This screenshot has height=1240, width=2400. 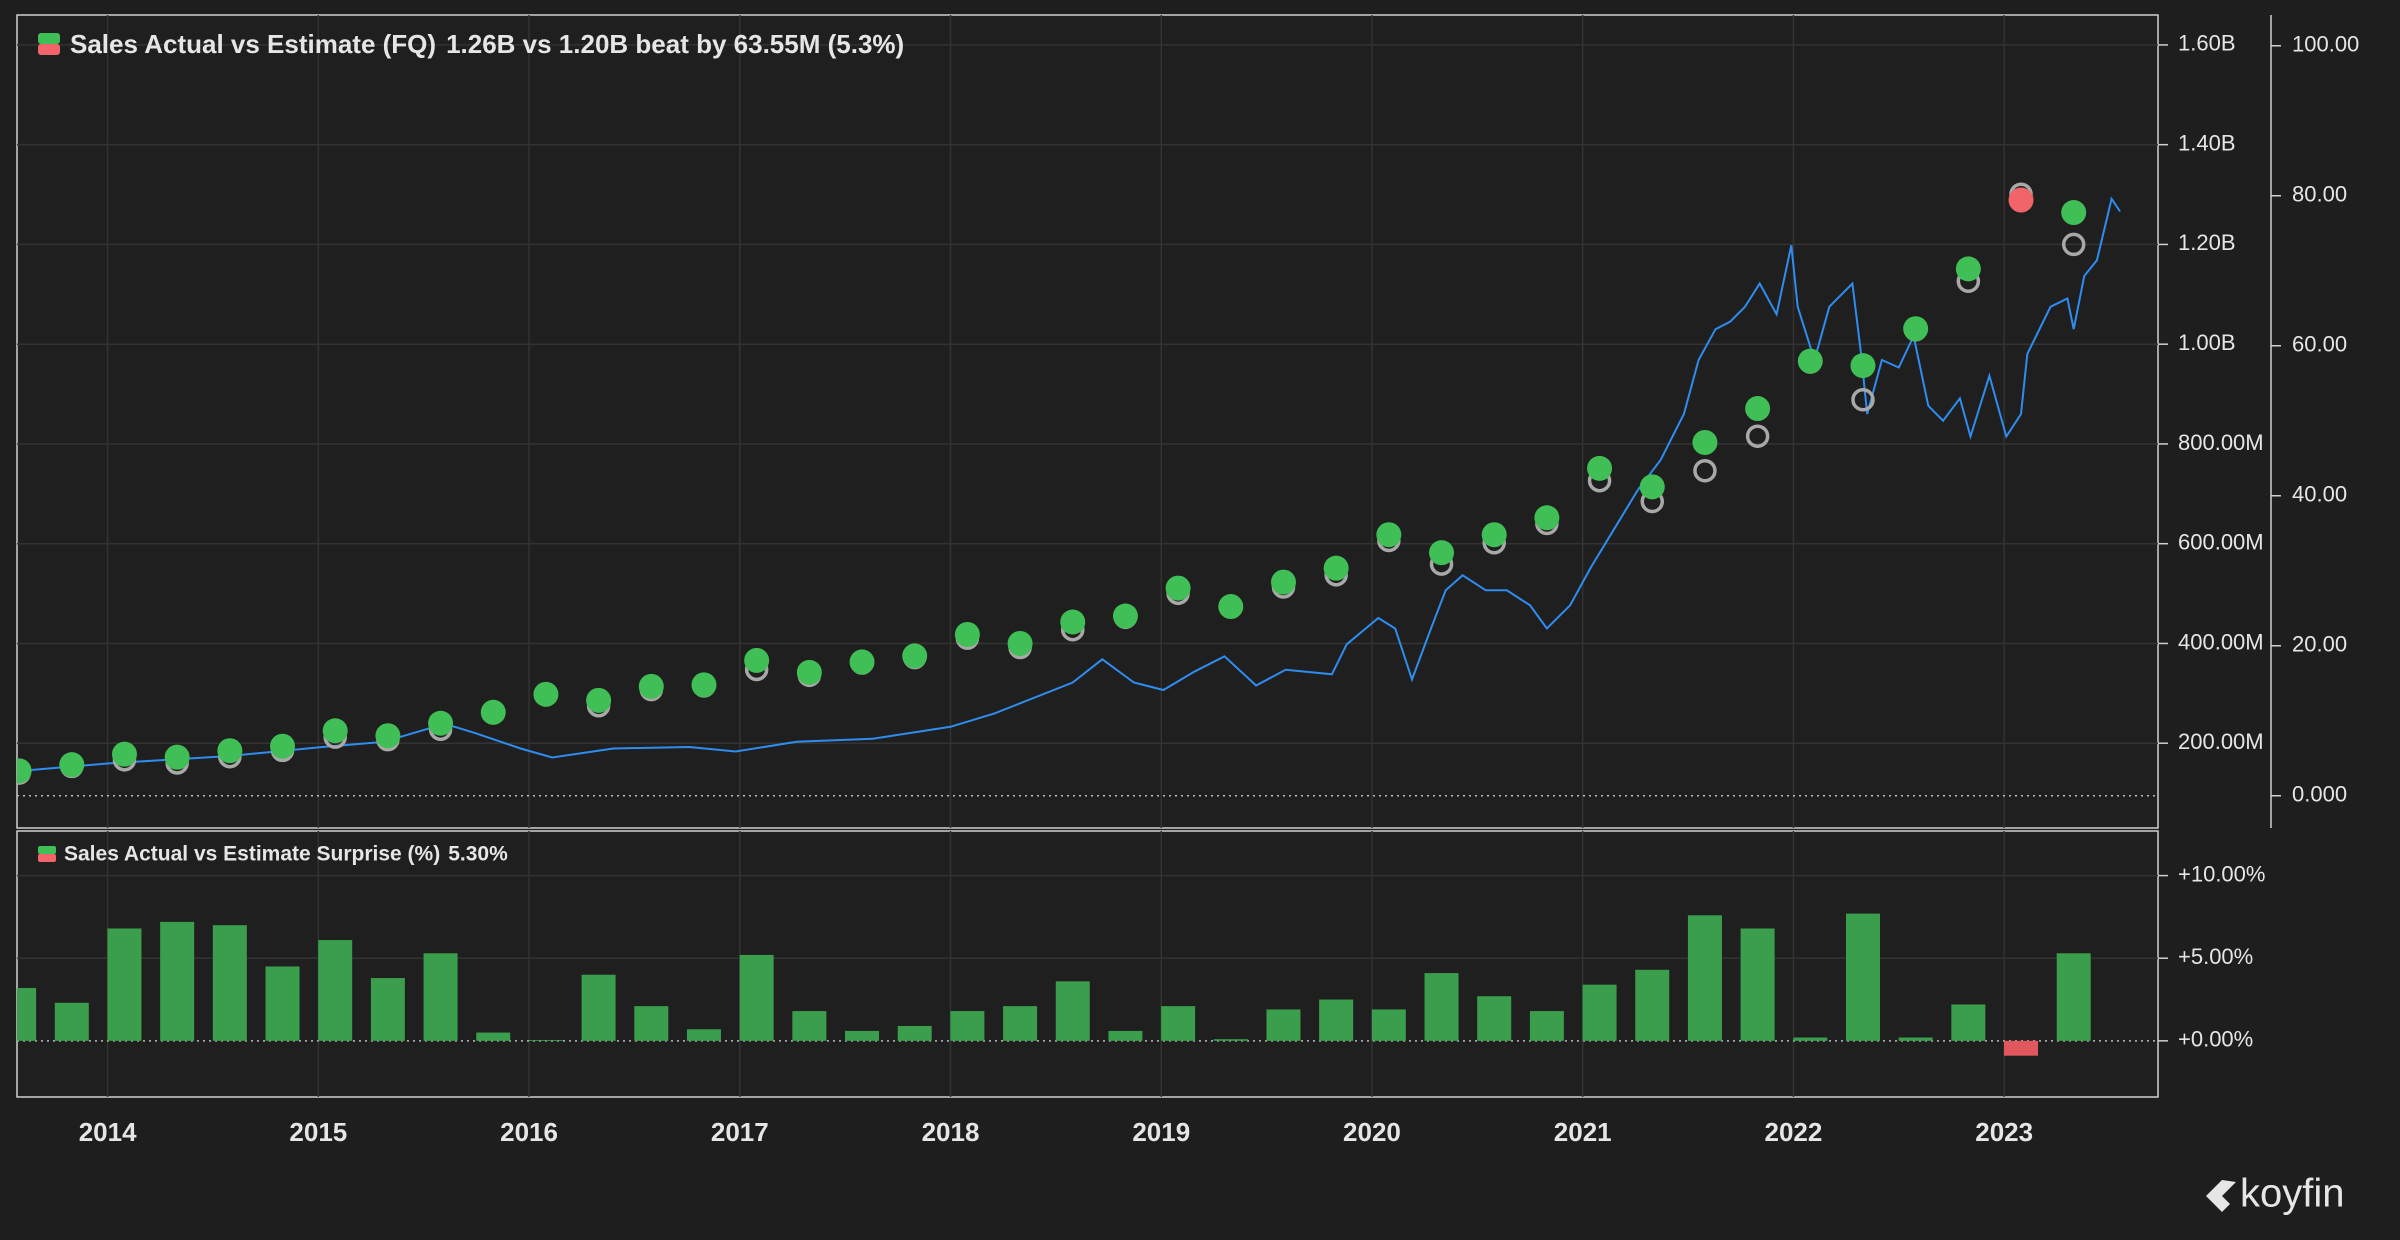 I want to click on y2-tick-label: 20.00, so click(x=2319, y=644).